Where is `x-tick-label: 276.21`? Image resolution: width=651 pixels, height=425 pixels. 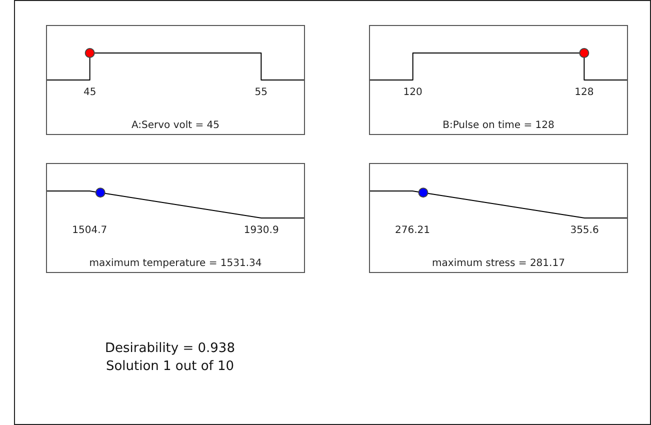
x-tick-label: 276.21 is located at coordinates (412, 230).